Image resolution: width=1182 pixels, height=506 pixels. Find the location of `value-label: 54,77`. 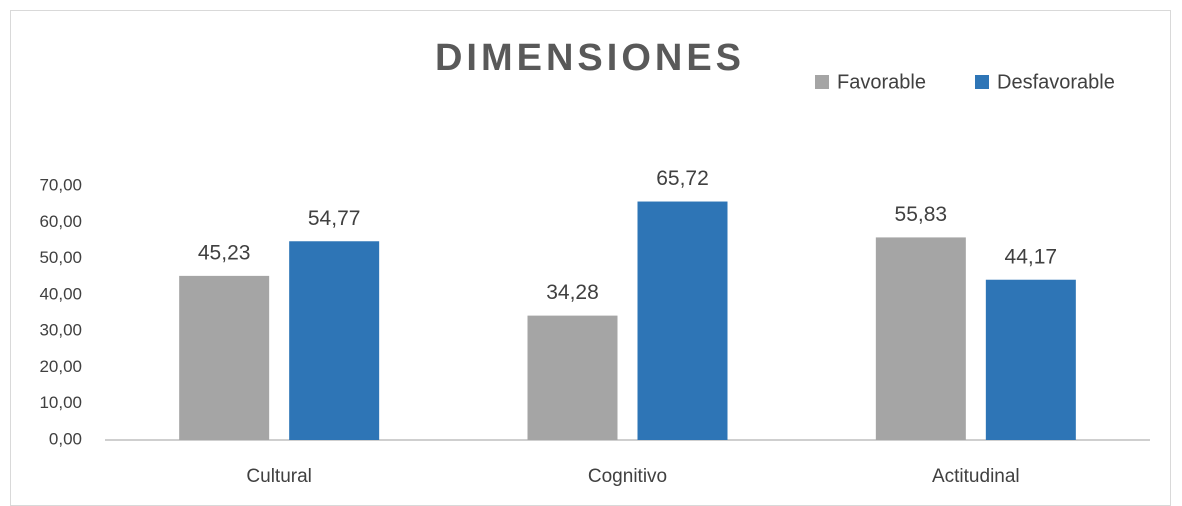

value-label: 54,77 is located at coordinates (334, 218).